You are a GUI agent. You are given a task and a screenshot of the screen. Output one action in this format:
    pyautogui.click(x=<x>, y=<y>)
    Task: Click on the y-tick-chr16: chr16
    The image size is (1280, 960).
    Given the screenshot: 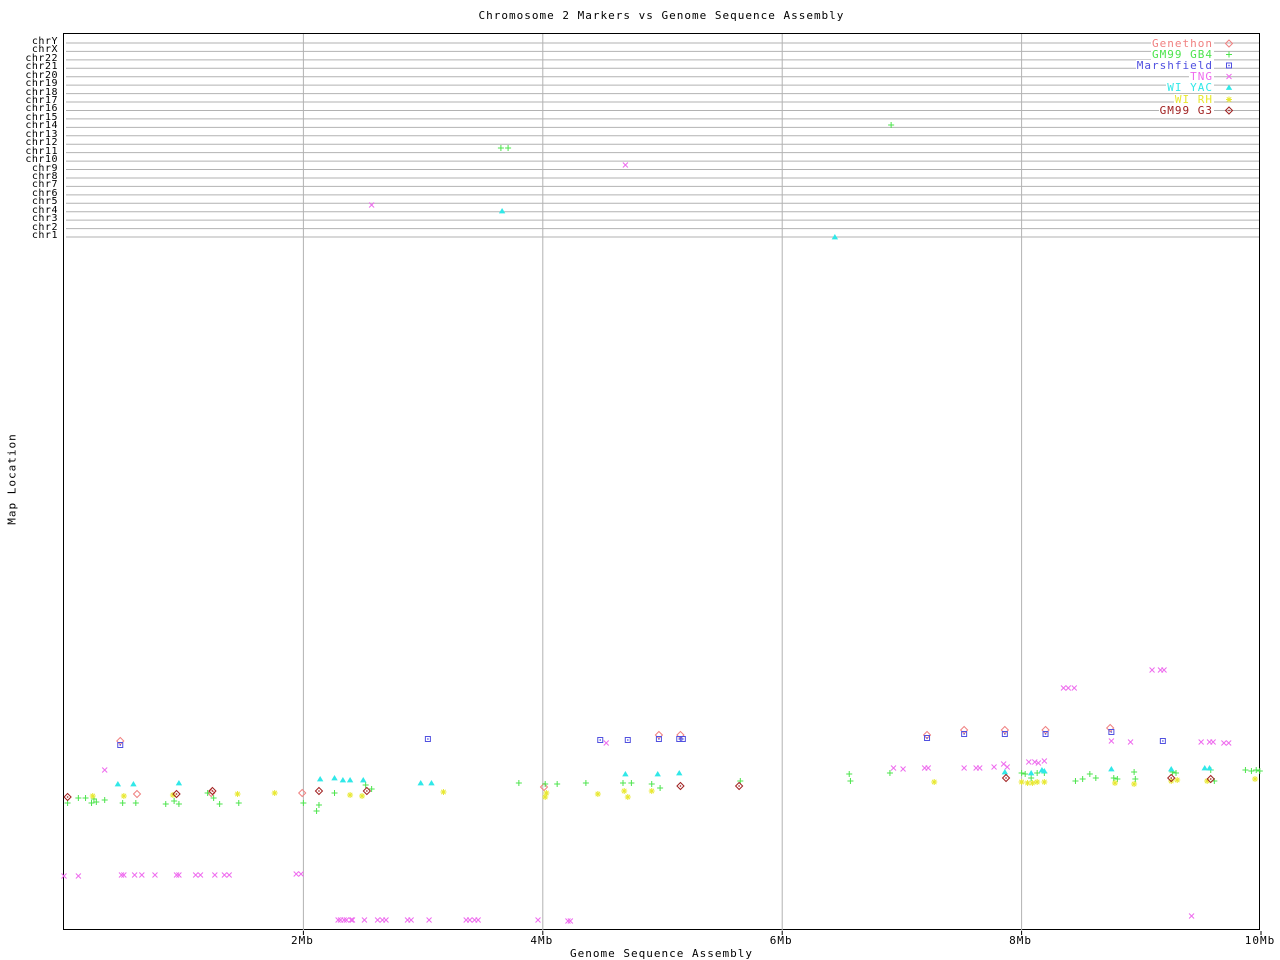 What is the action you would take?
    pyautogui.click(x=41, y=109)
    